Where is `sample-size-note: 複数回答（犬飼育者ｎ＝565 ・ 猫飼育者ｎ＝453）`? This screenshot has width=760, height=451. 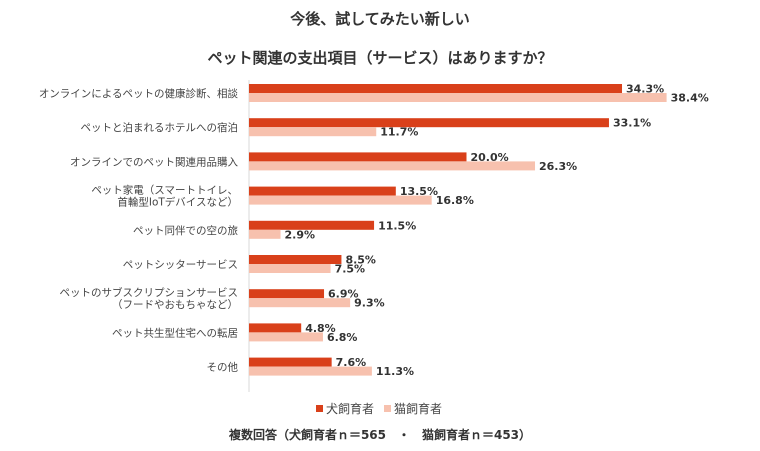
sample-size-note: 複数回答（犬飼育者ｎ＝565 ・ 猫飼育者ｎ＝453） is located at coordinates (380, 435).